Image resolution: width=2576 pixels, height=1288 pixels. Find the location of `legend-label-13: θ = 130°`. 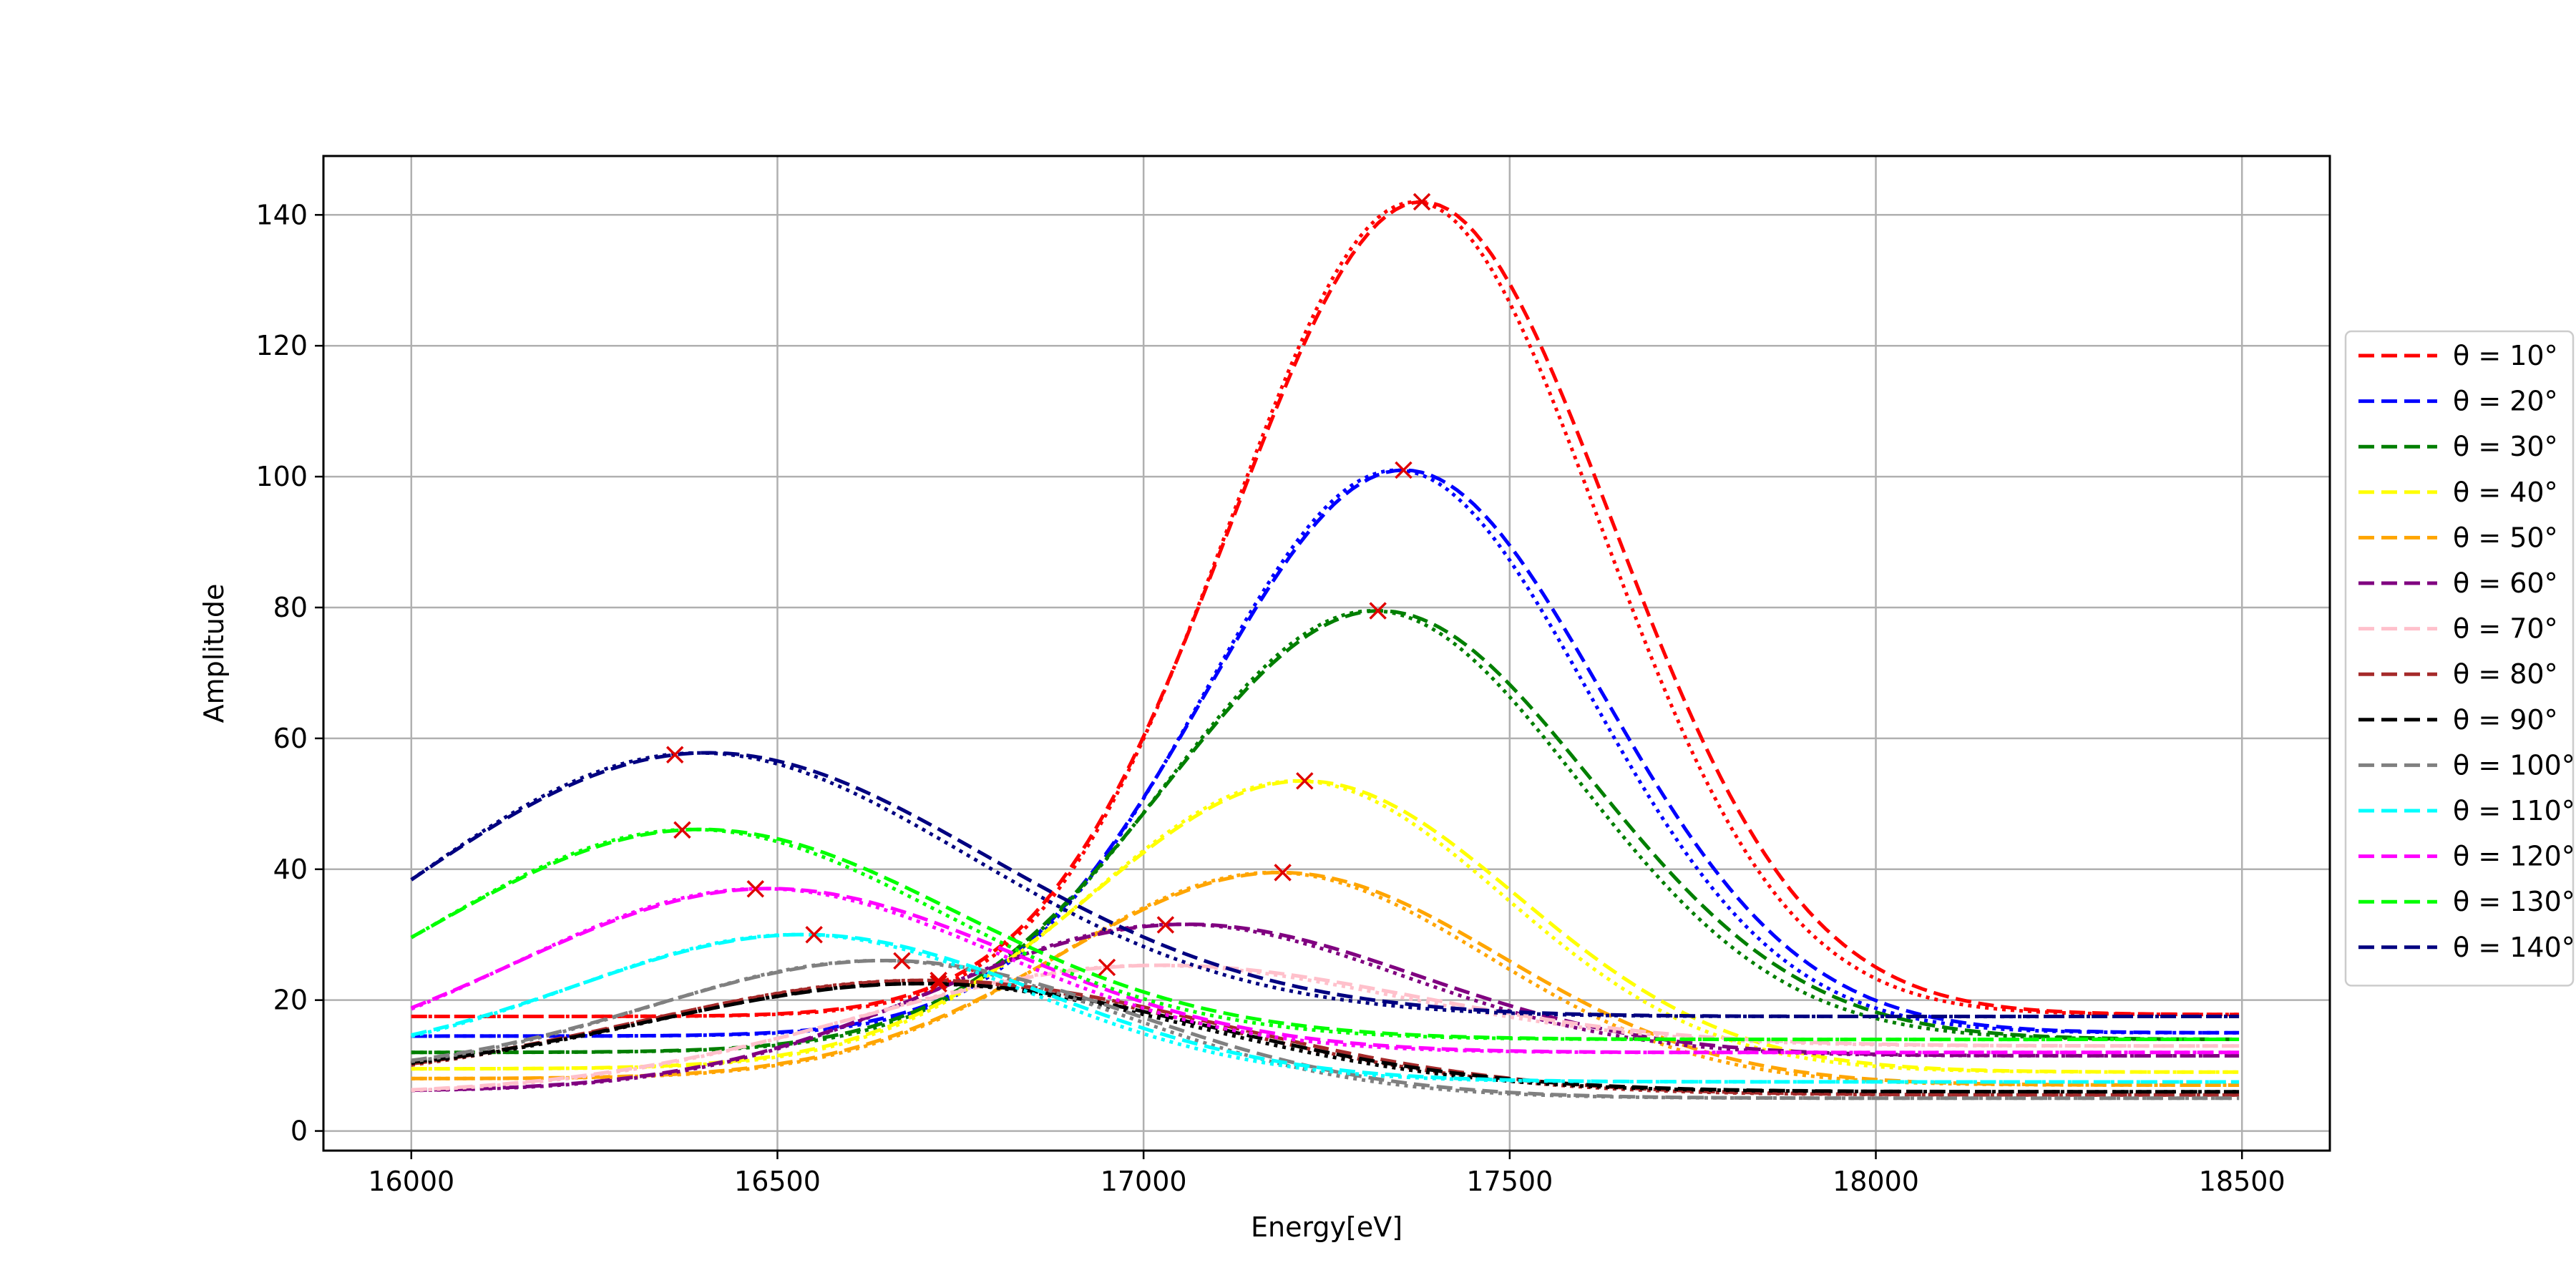

legend-label-13: θ = 130° is located at coordinates (2514, 901).